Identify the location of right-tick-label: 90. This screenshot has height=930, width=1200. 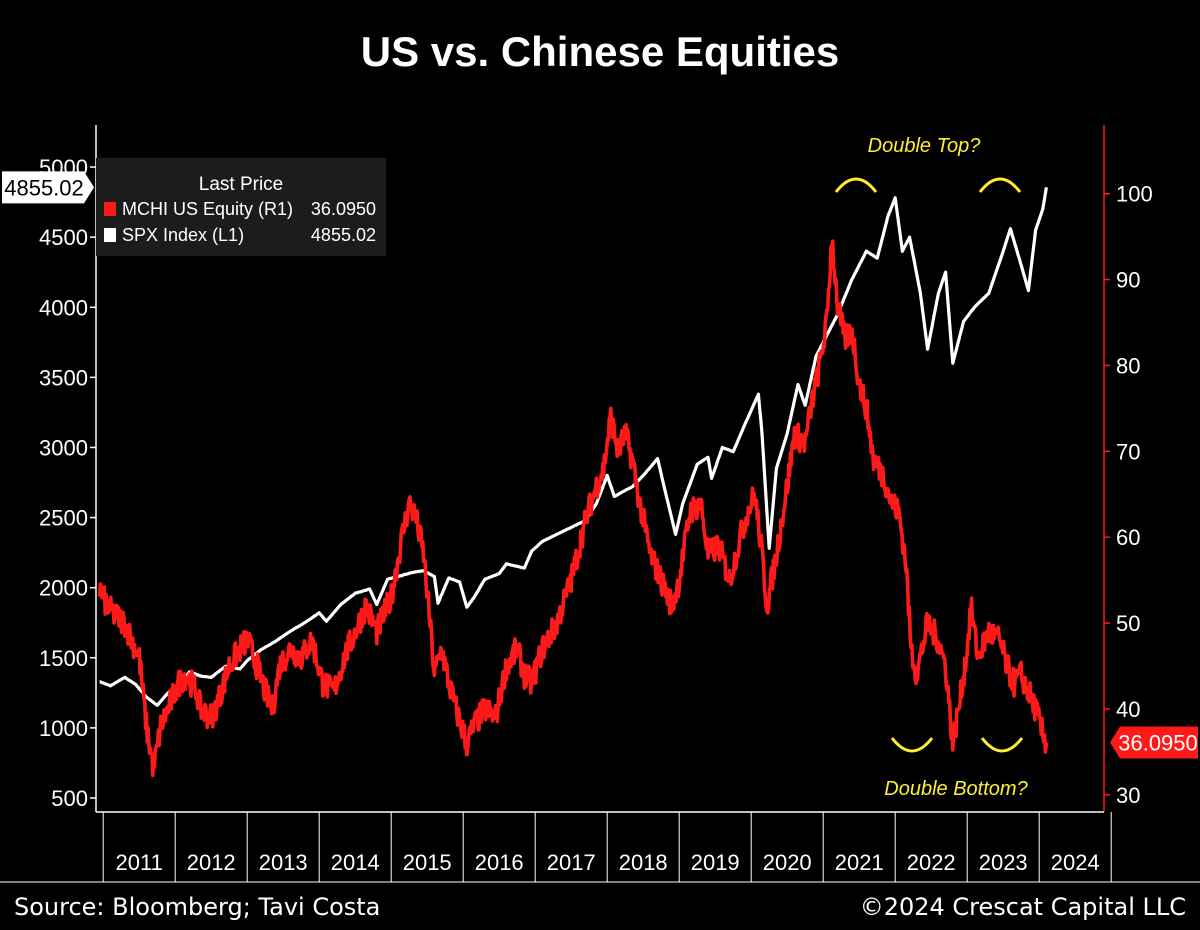
(1128, 280).